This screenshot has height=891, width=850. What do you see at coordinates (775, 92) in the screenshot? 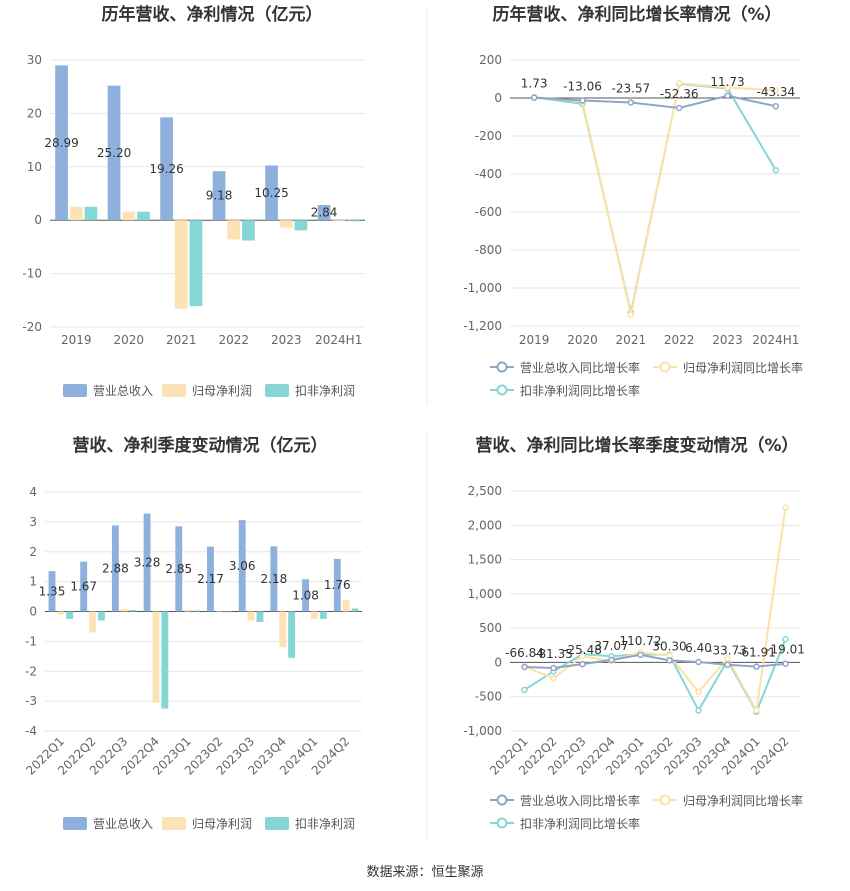
I see `data-label: -43.34` at bounding box center [775, 92].